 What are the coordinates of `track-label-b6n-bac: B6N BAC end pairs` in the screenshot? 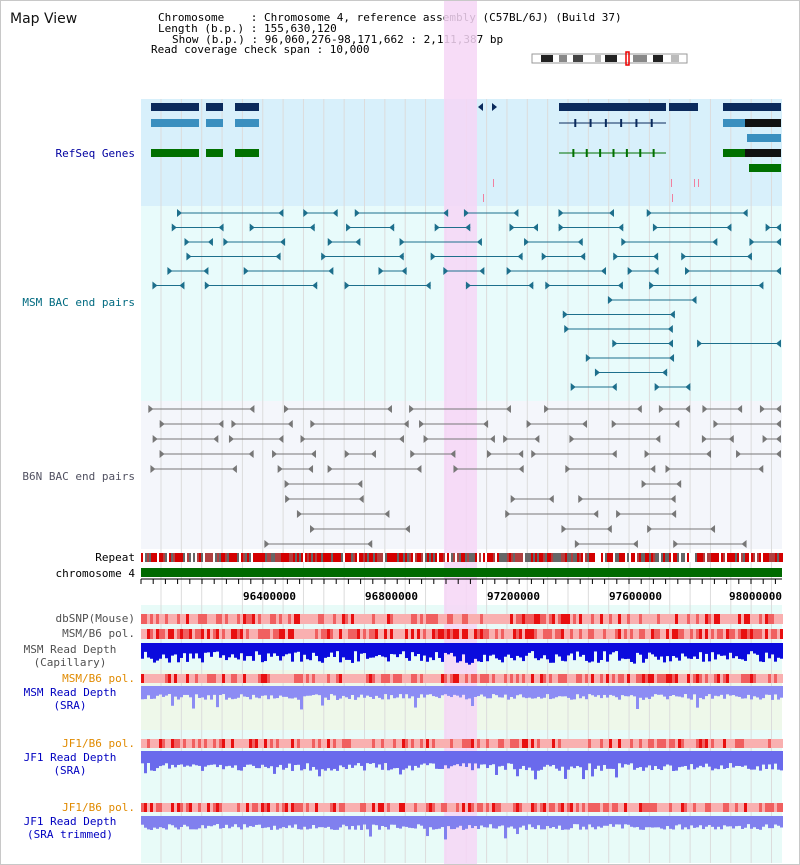 It's located at (78, 476).